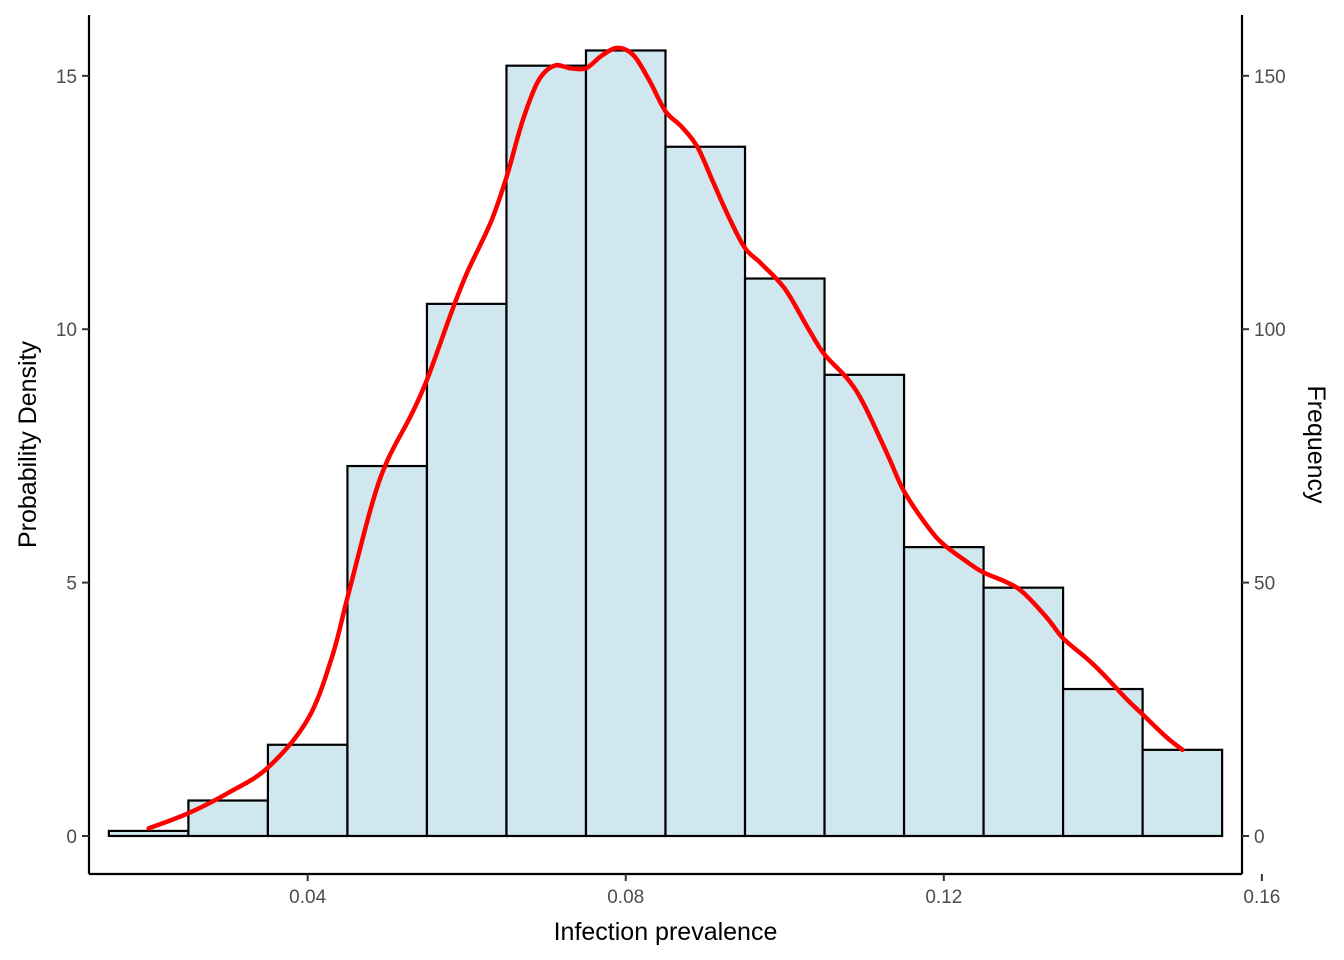 Image resolution: width=1344 pixels, height=960 pixels. What do you see at coordinates (943, 897) in the screenshot?
I see `x-tick-label: 0.12` at bounding box center [943, 897].